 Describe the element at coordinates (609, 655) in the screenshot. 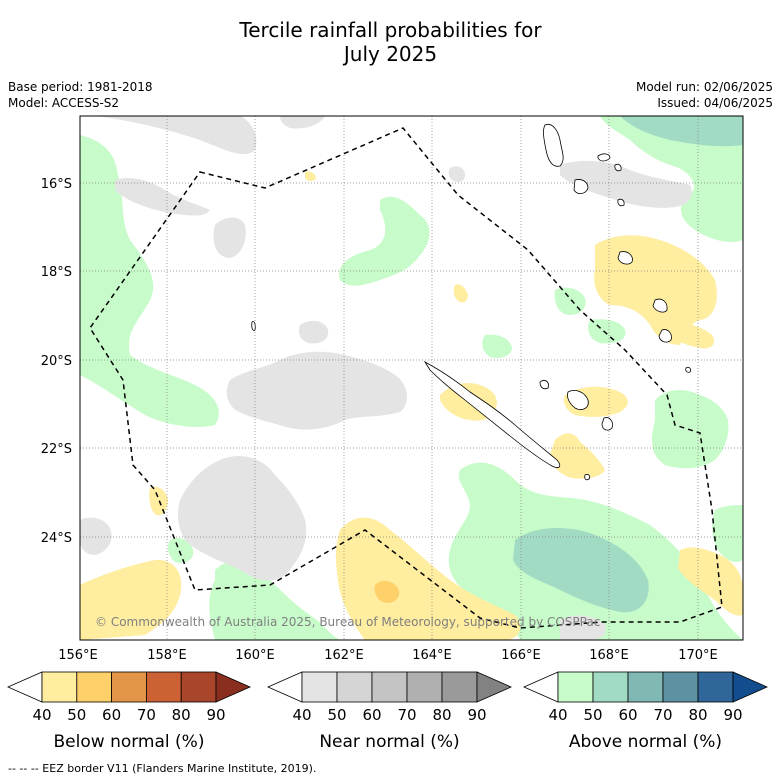

I see `lon-label: 168°E` at that location.